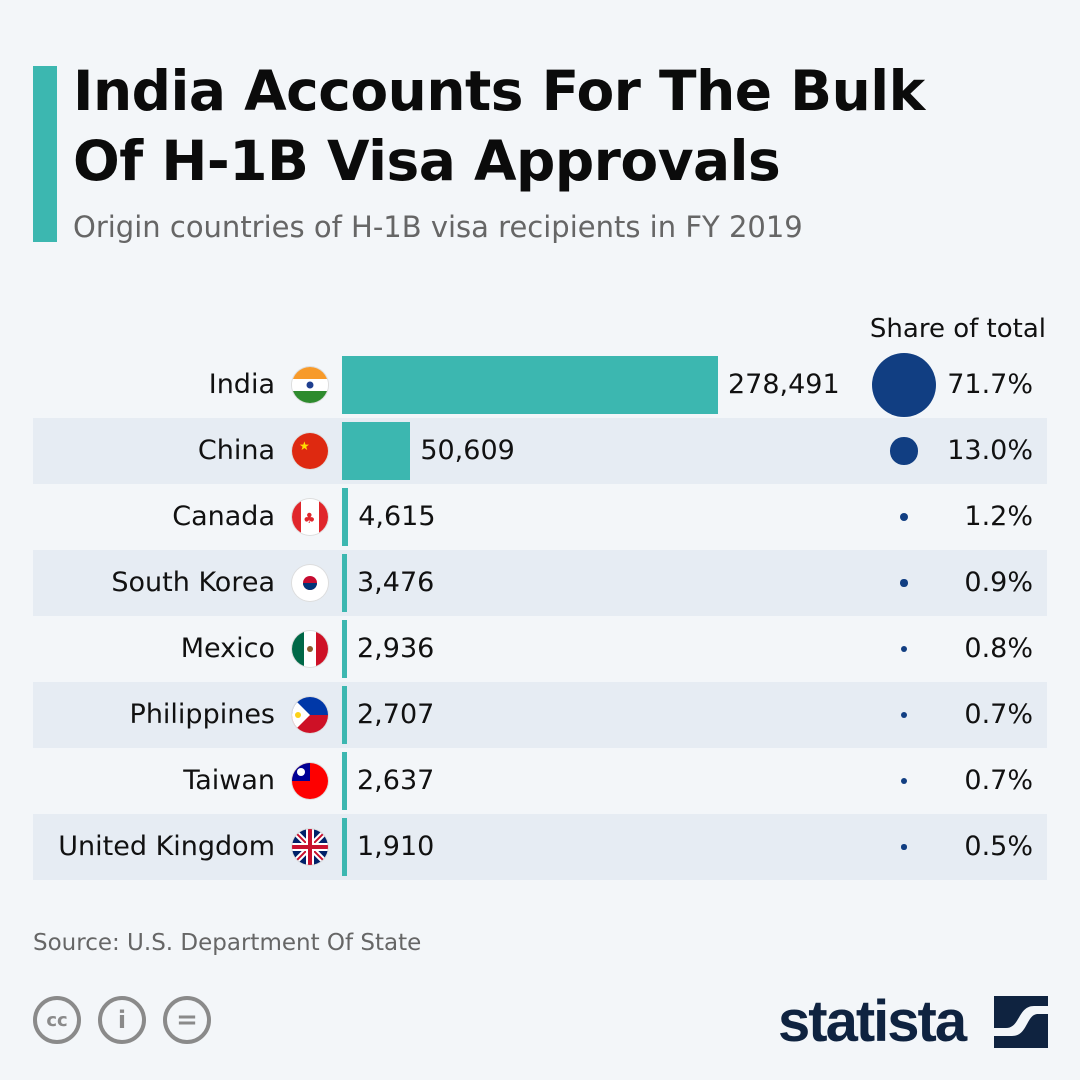 The height and width of the screenshot is (1080, 1080). I want to click on value-label: 2,707, so click(396, 714).